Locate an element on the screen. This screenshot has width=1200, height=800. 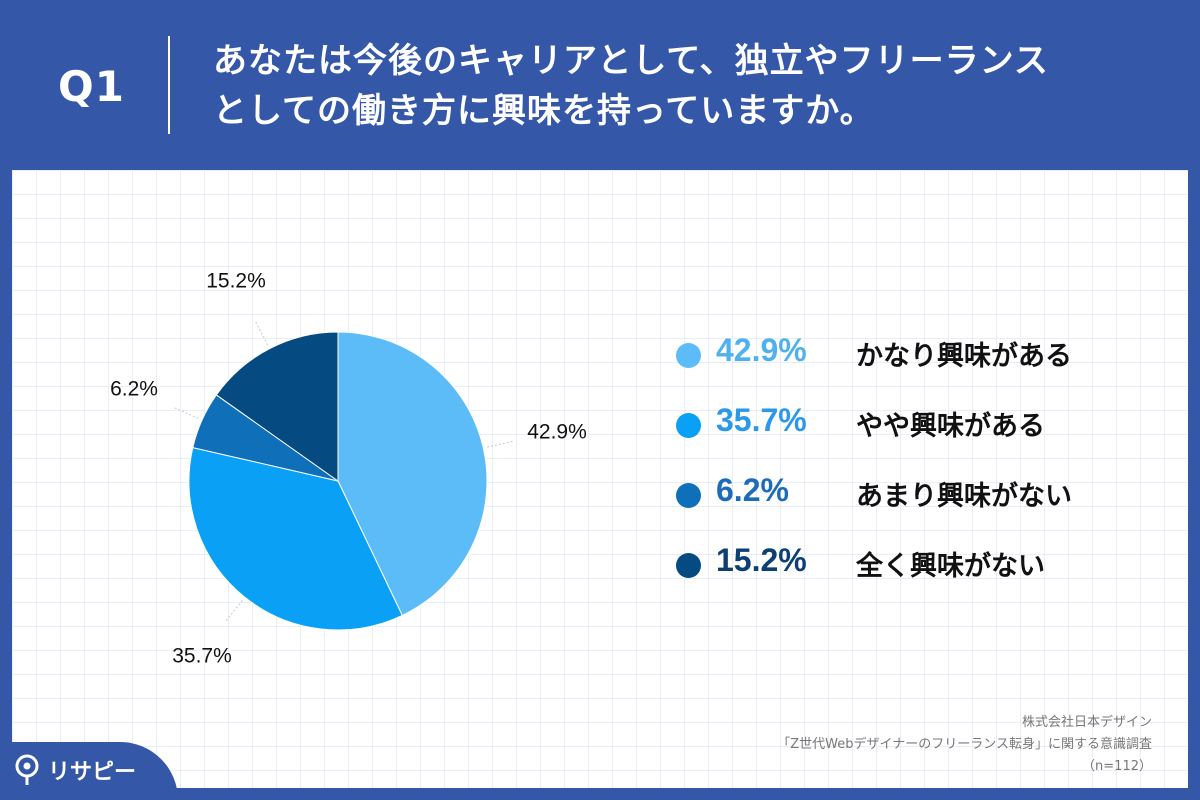
location-pin-icon is located at coordinates (27, 769).